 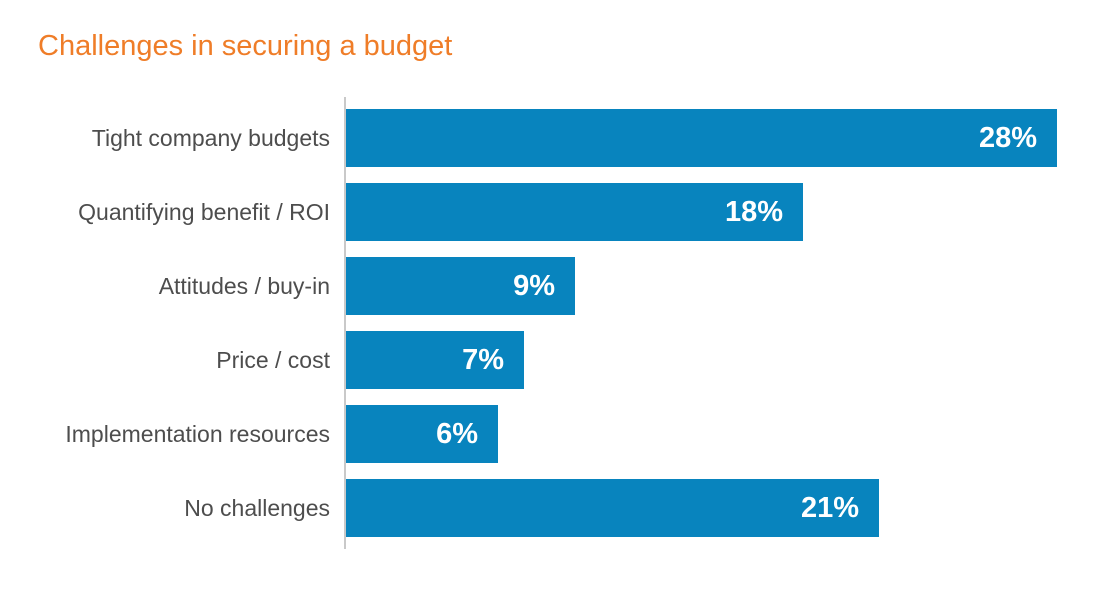 I want to click on bar-value-label: 9%, so click(x=534, y=285).